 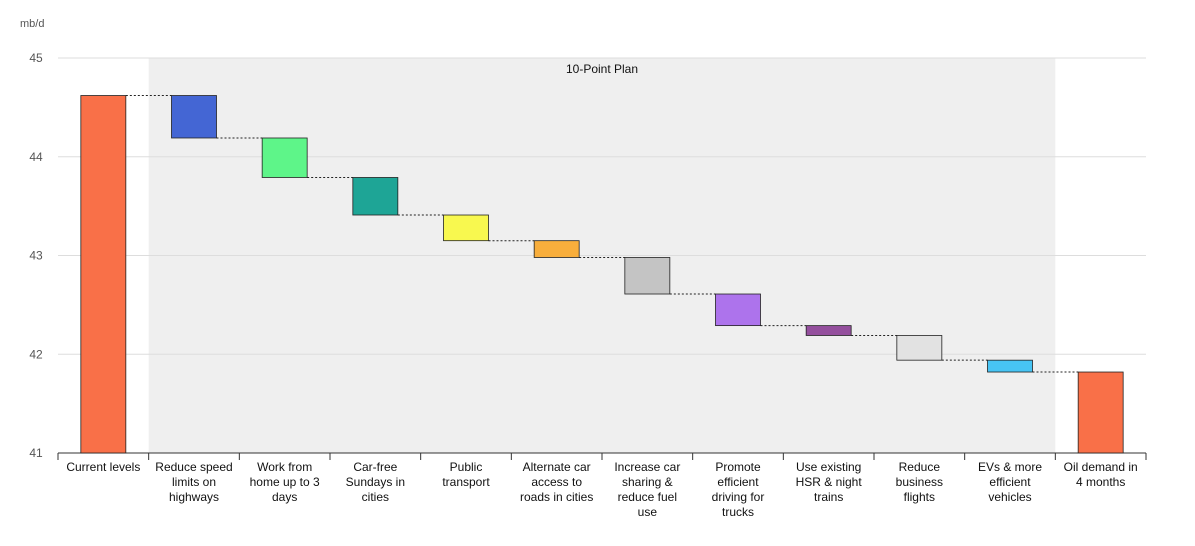 I want to click on x-category-label-line: Public, so click(x=466, y=467).